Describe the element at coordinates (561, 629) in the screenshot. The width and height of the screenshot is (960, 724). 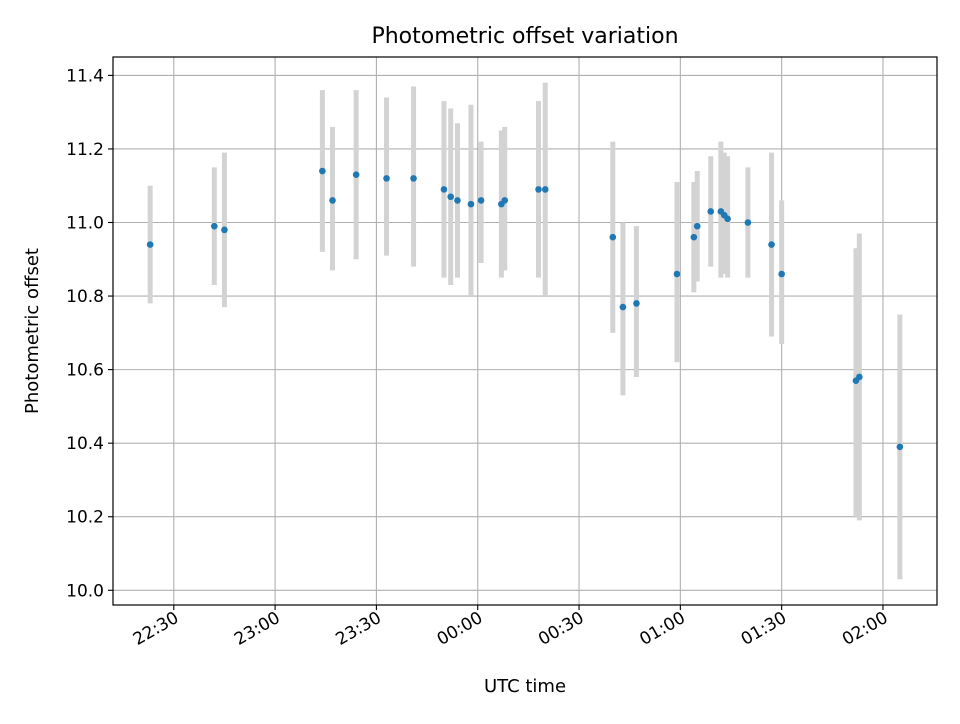
I see `x-tick-label: 00:30` at that location.